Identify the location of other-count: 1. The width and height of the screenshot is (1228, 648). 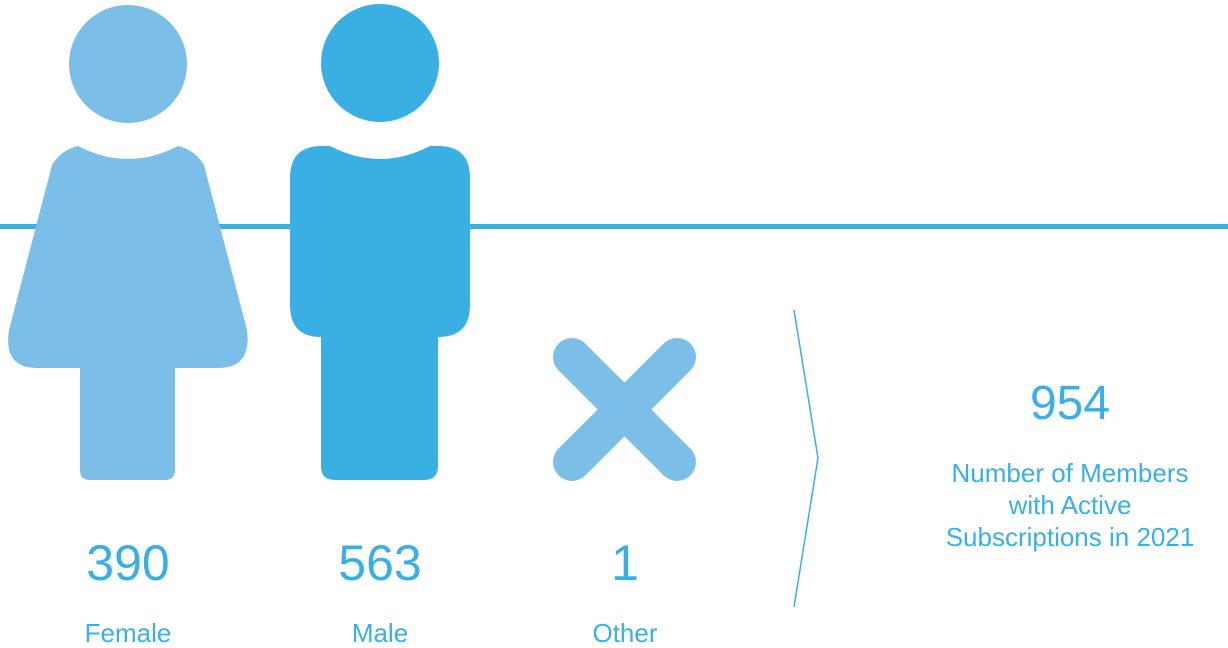
(625, 563).